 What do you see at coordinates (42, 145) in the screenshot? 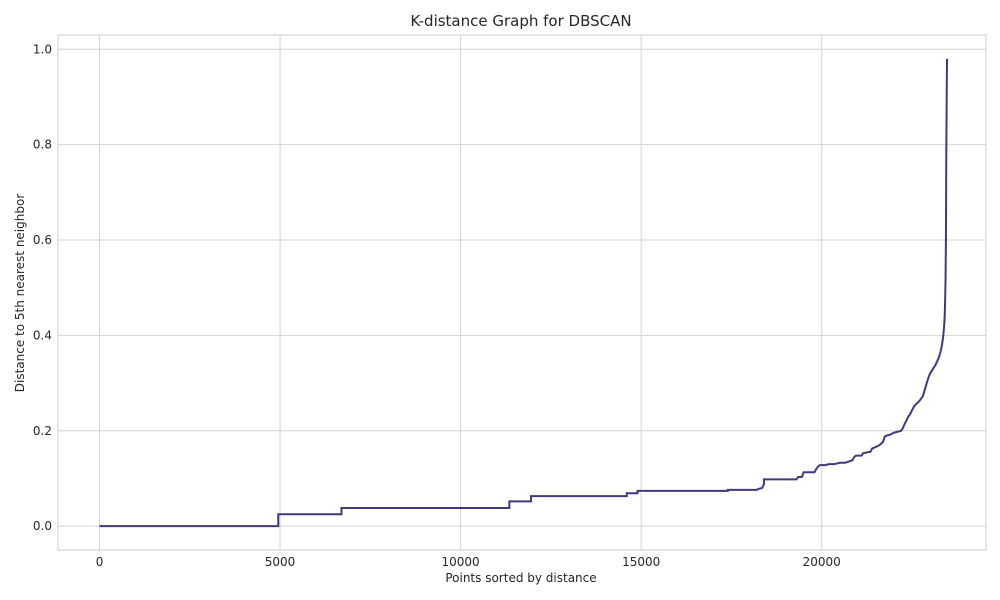
I see `y-tick-label: 0.8` at bounding box center [42, 145].